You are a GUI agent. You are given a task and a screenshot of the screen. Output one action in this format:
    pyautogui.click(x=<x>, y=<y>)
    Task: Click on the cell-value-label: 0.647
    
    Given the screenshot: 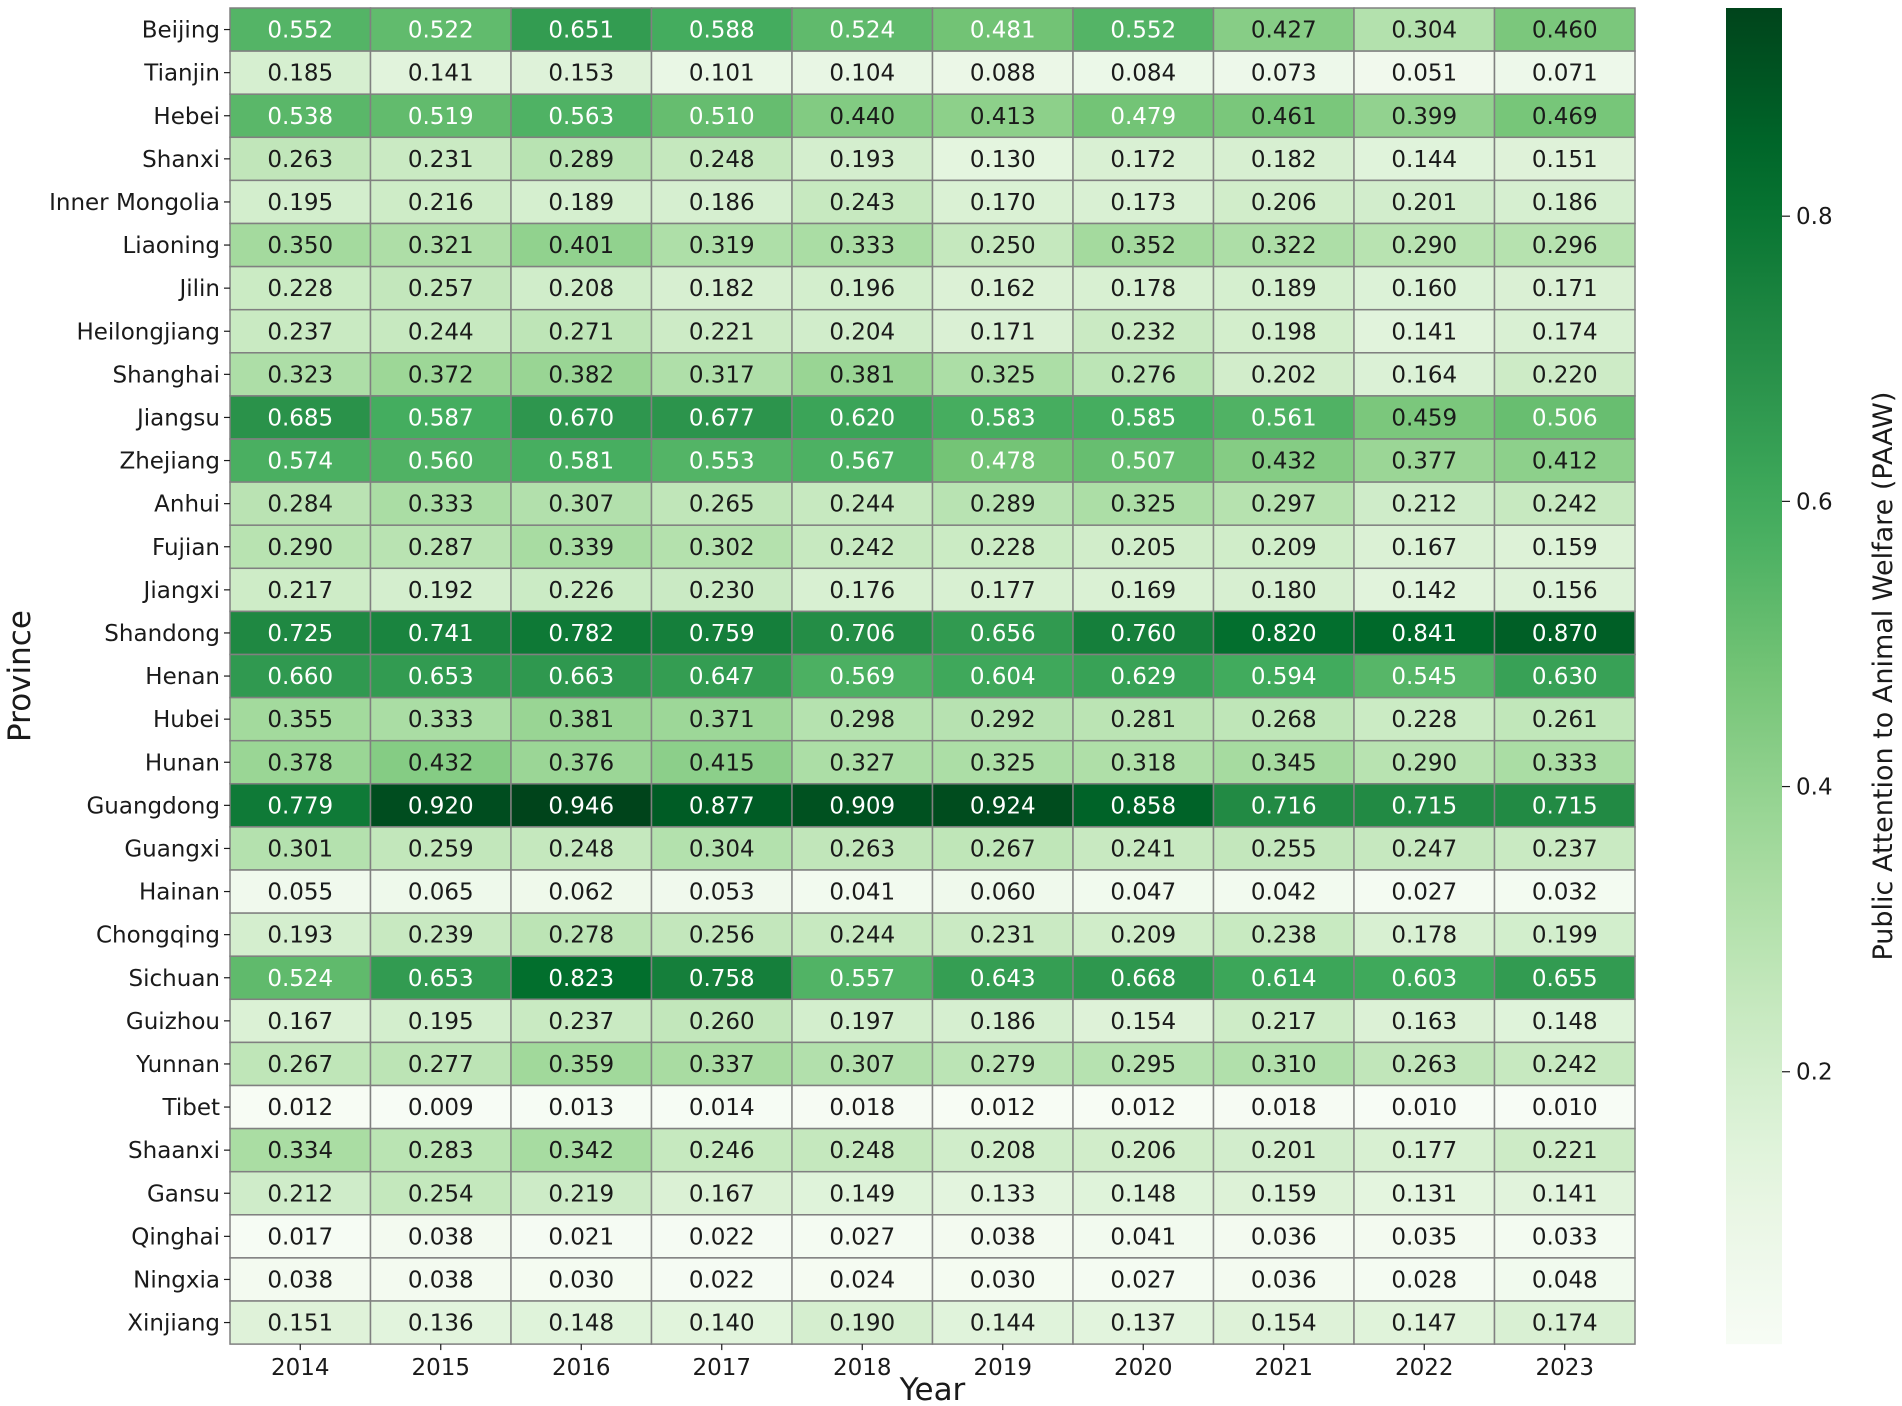 What is the action you would take?
    pyautogui.click(x=722, y=677)
    